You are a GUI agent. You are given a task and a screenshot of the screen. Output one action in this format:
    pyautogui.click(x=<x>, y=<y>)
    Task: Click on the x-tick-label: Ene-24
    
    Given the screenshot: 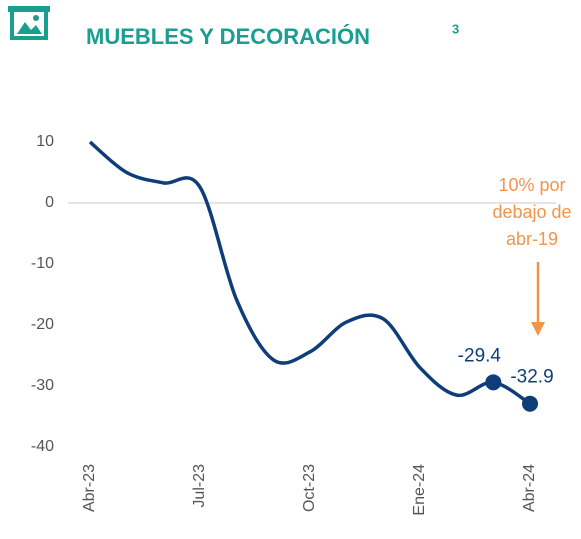 What is the action you would take?
    pyautogui.click(x=419, y=490)
    